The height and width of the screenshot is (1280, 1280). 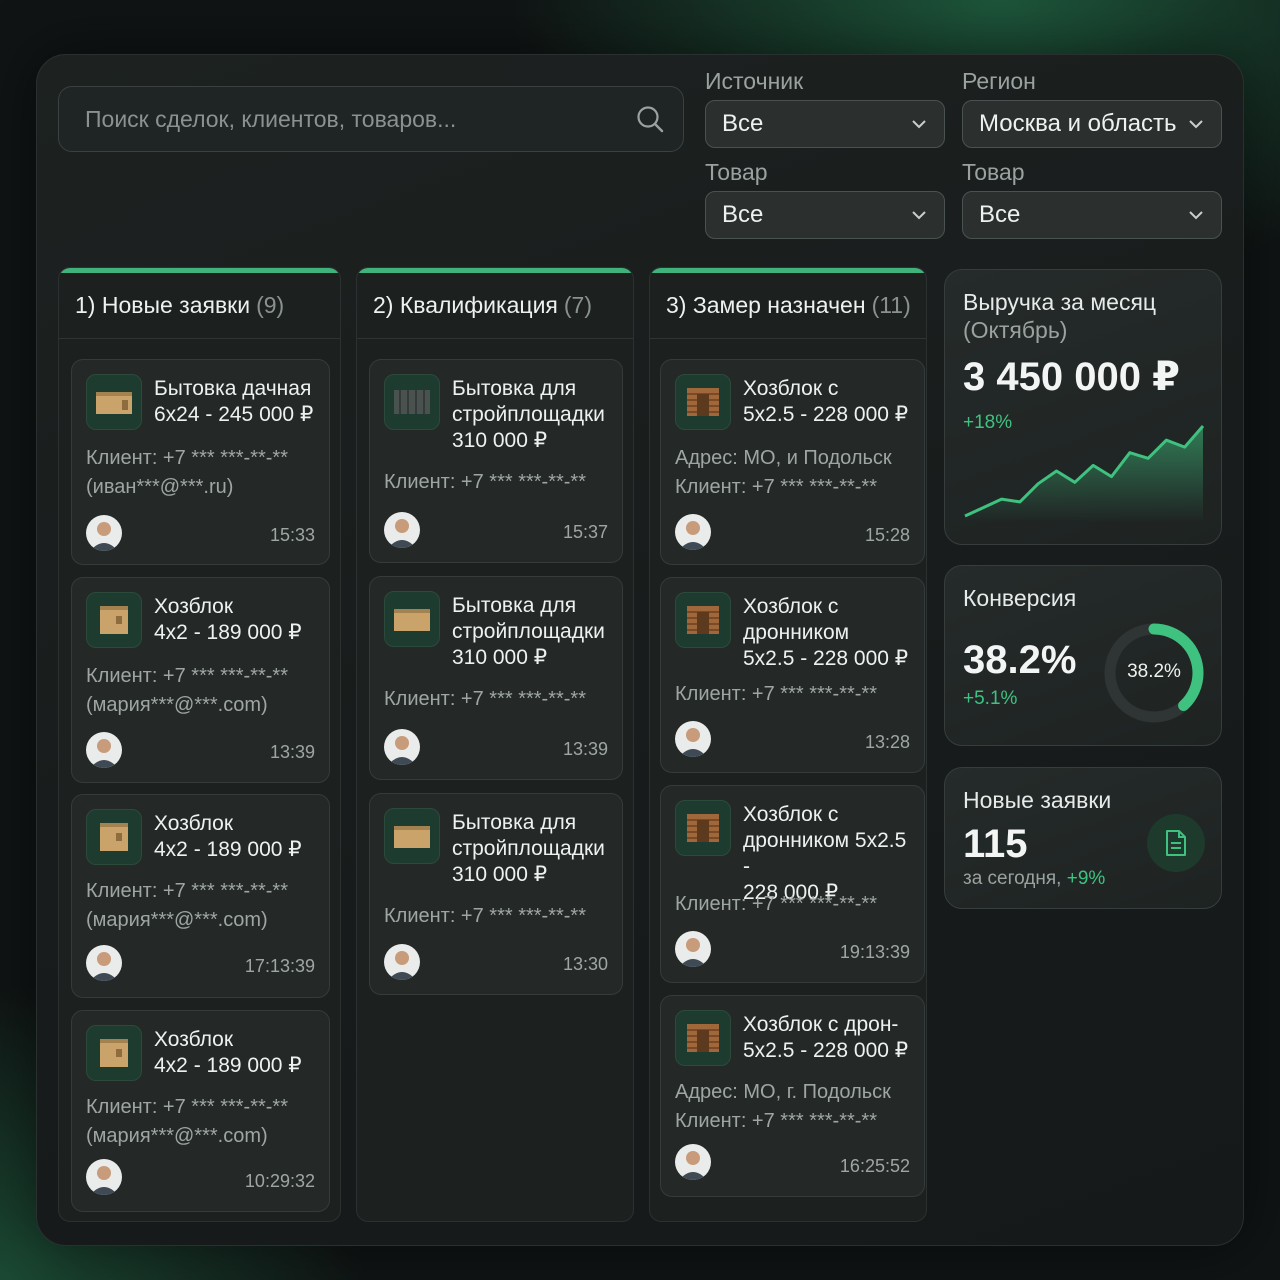 What do you see at coordinates (234, 401) in the screenshot?
I see `card-title: Бытовка дачная 6x24 - 245 000 ₽` at bounding box center [234, 401].